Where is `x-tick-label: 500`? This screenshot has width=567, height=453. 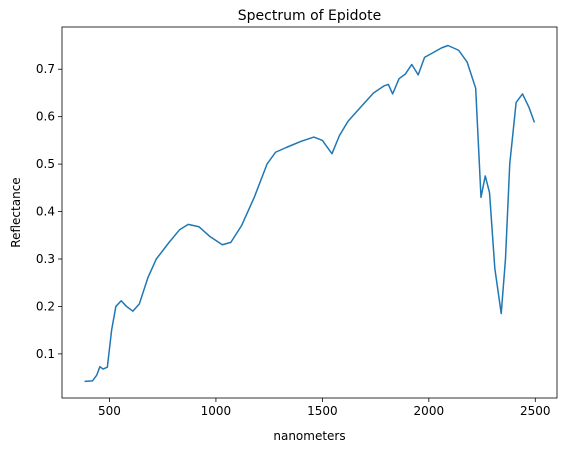 x-tick-label: 500 is located at coordinates (109, 411).